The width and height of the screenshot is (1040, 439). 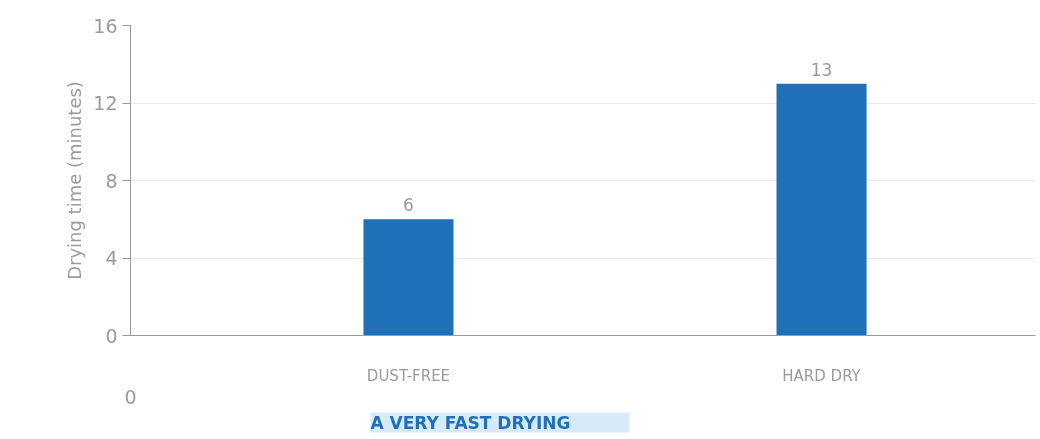 I want to click on data-label: 6, so click(x=408, y=205).